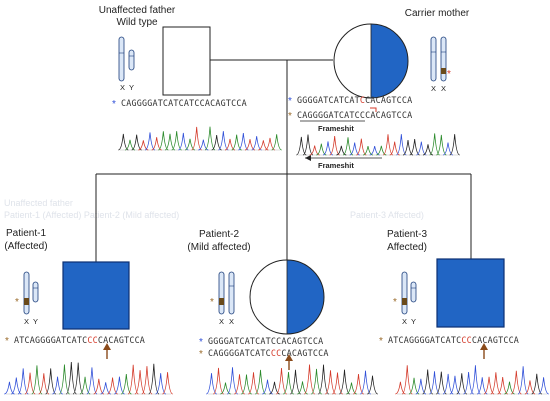 This screenshot has height=401, width=550. Describe the element at coordinates (336, 128) in the screenshot. I see `mother-frameshift-label-1: Frameshit` at that location.